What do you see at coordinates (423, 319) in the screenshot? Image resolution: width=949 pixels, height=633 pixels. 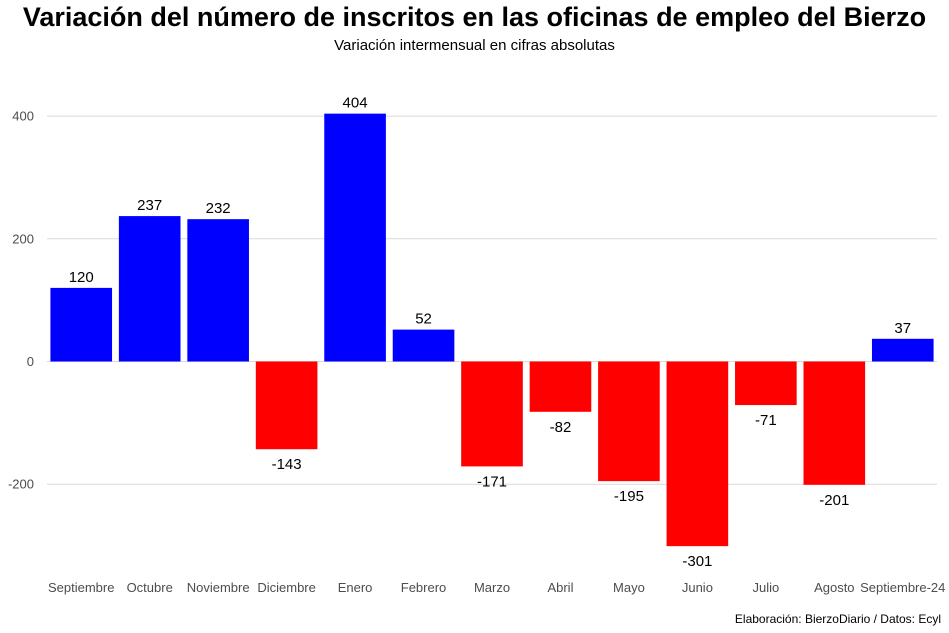 I see `data-label: 52` at bounding box center [423, 319].